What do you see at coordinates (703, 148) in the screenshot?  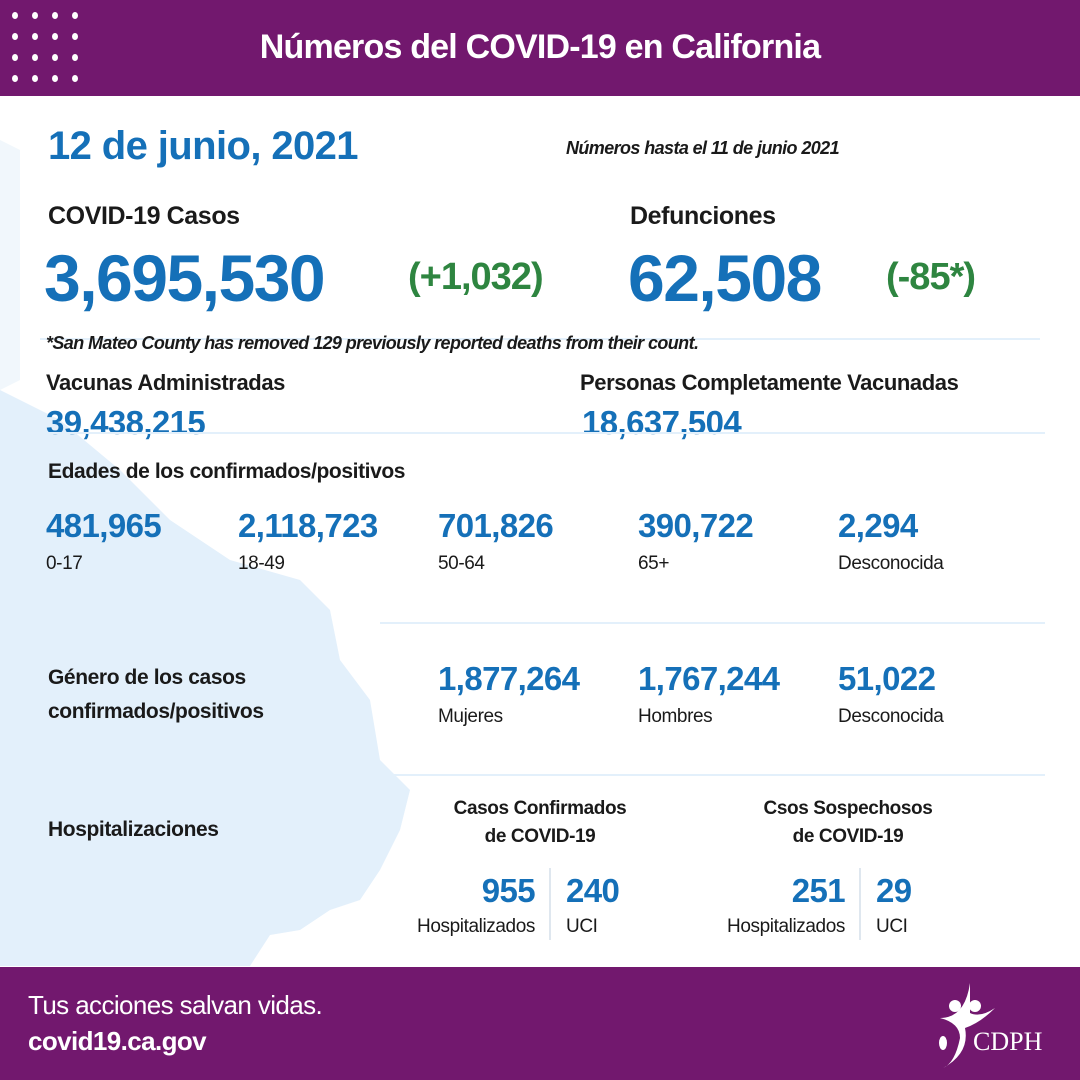 I see `data-as-of: Números hasta el 11 de junio 2021` at bounding box center [703, 148].